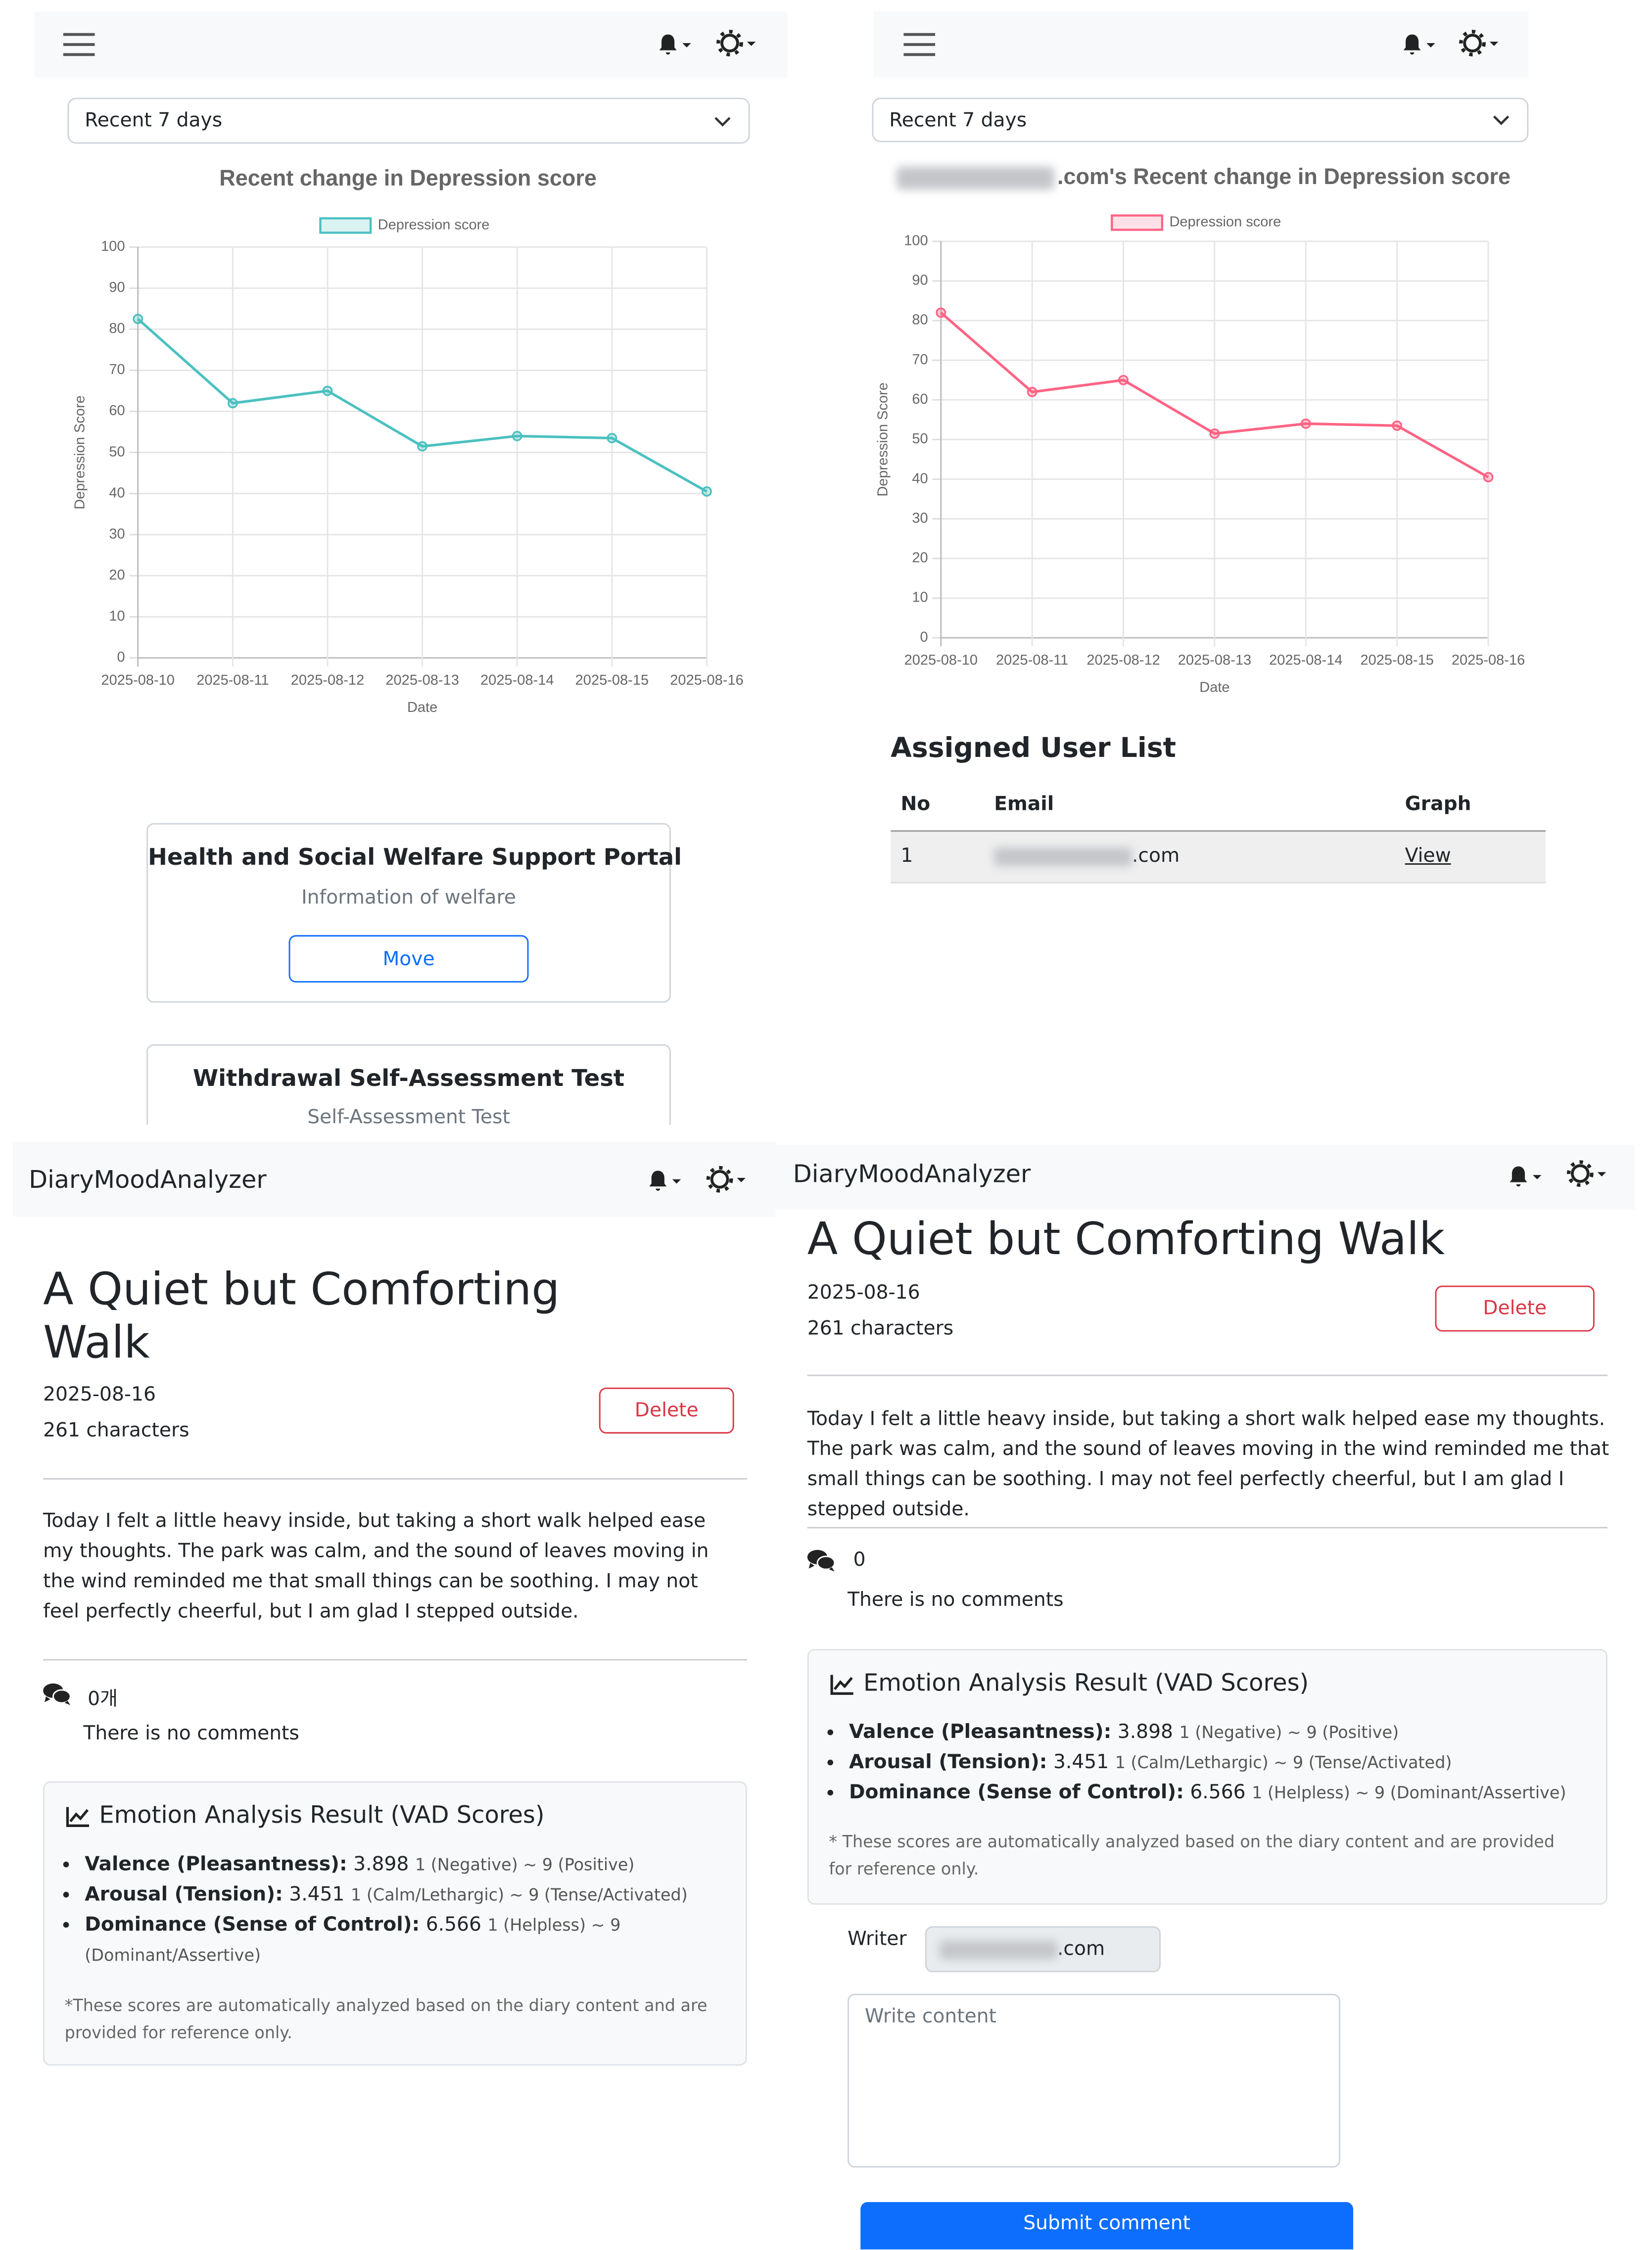 The height and width of the screenshot is (2250, 1652). I want to click on y-tick-label: 80, so click(117, 328).